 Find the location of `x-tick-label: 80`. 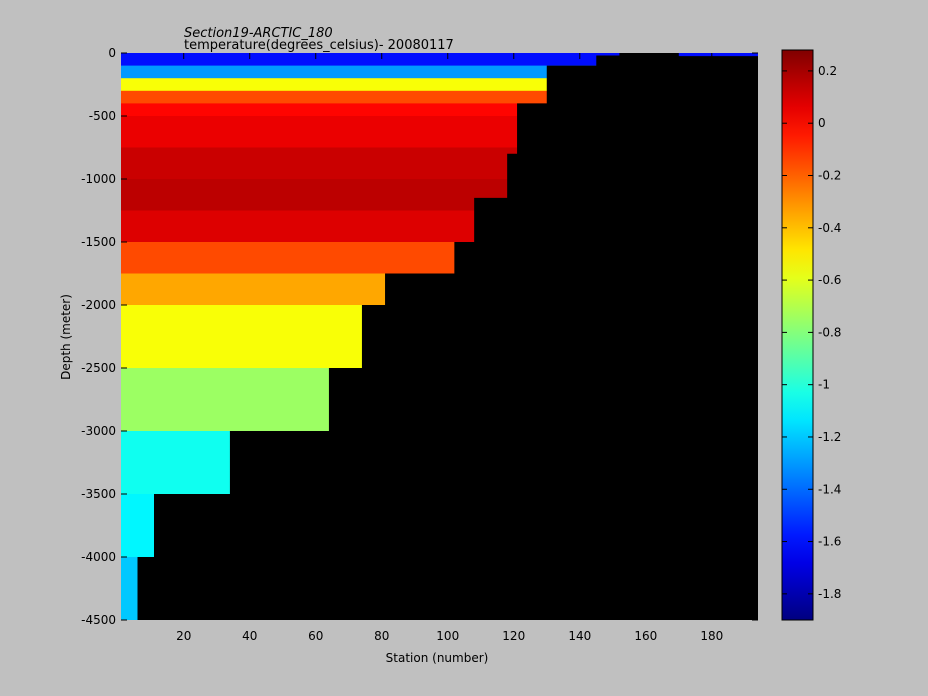

x-tick-label: 80 is located at coordinates (381, 636).